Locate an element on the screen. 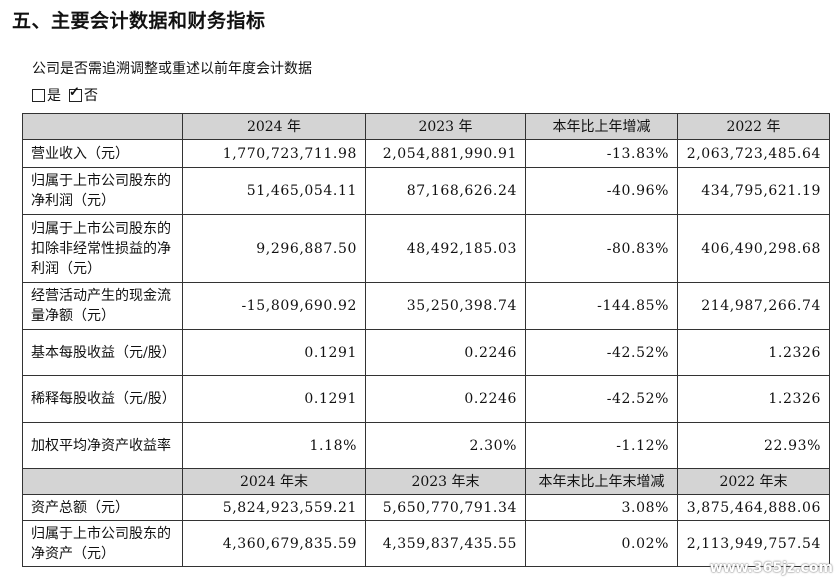 This screenshot has height=580, width=839. cell-2022: 406,490,298.68 is located at coordinates (753, 248).